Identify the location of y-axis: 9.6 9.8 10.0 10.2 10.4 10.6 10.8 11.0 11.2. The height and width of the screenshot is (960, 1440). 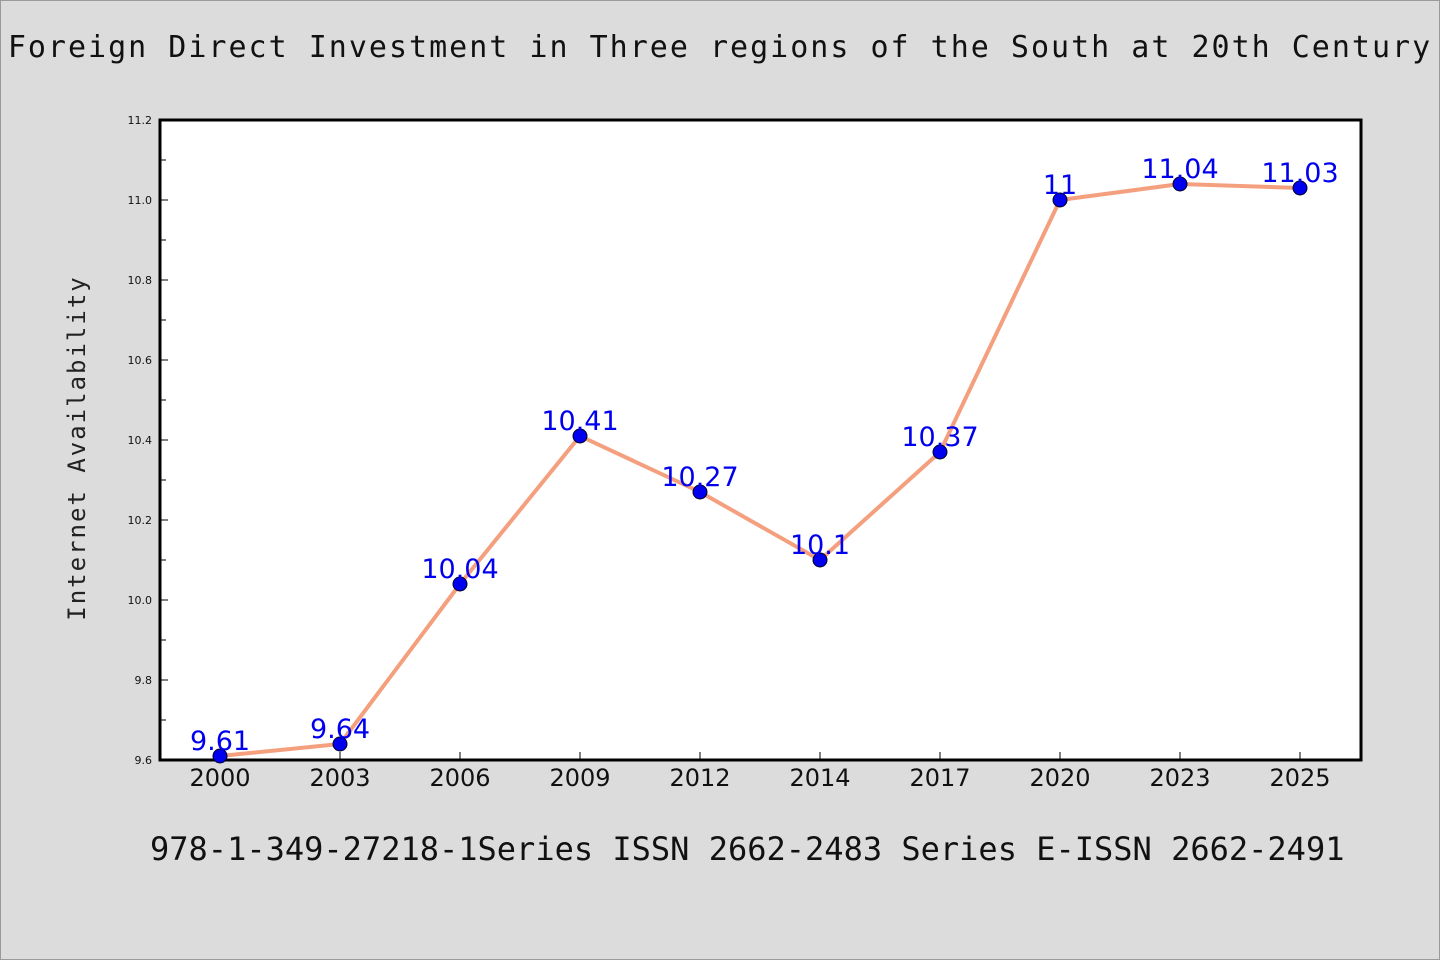
(148, 440).